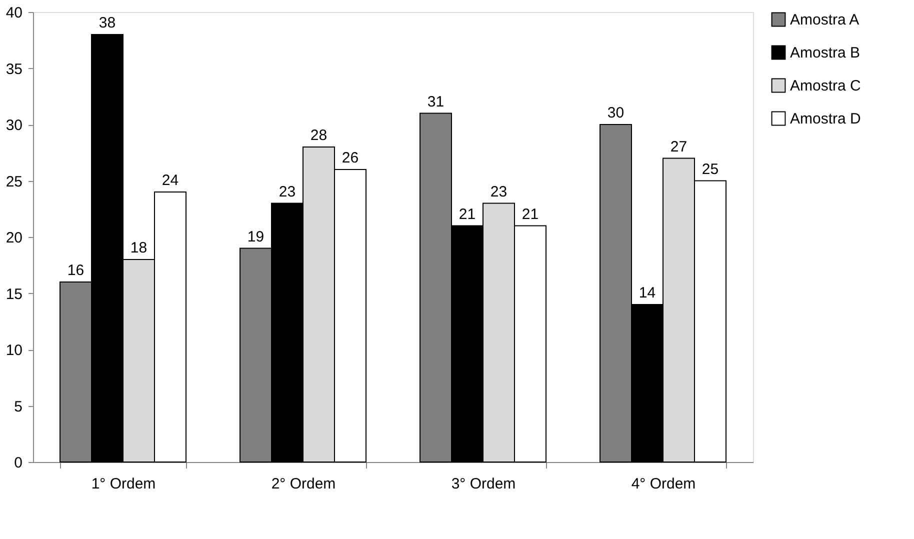  Describe the element at coordinates (14, 181) in the screenshot. I see `y-tick-label: 25` at that location.